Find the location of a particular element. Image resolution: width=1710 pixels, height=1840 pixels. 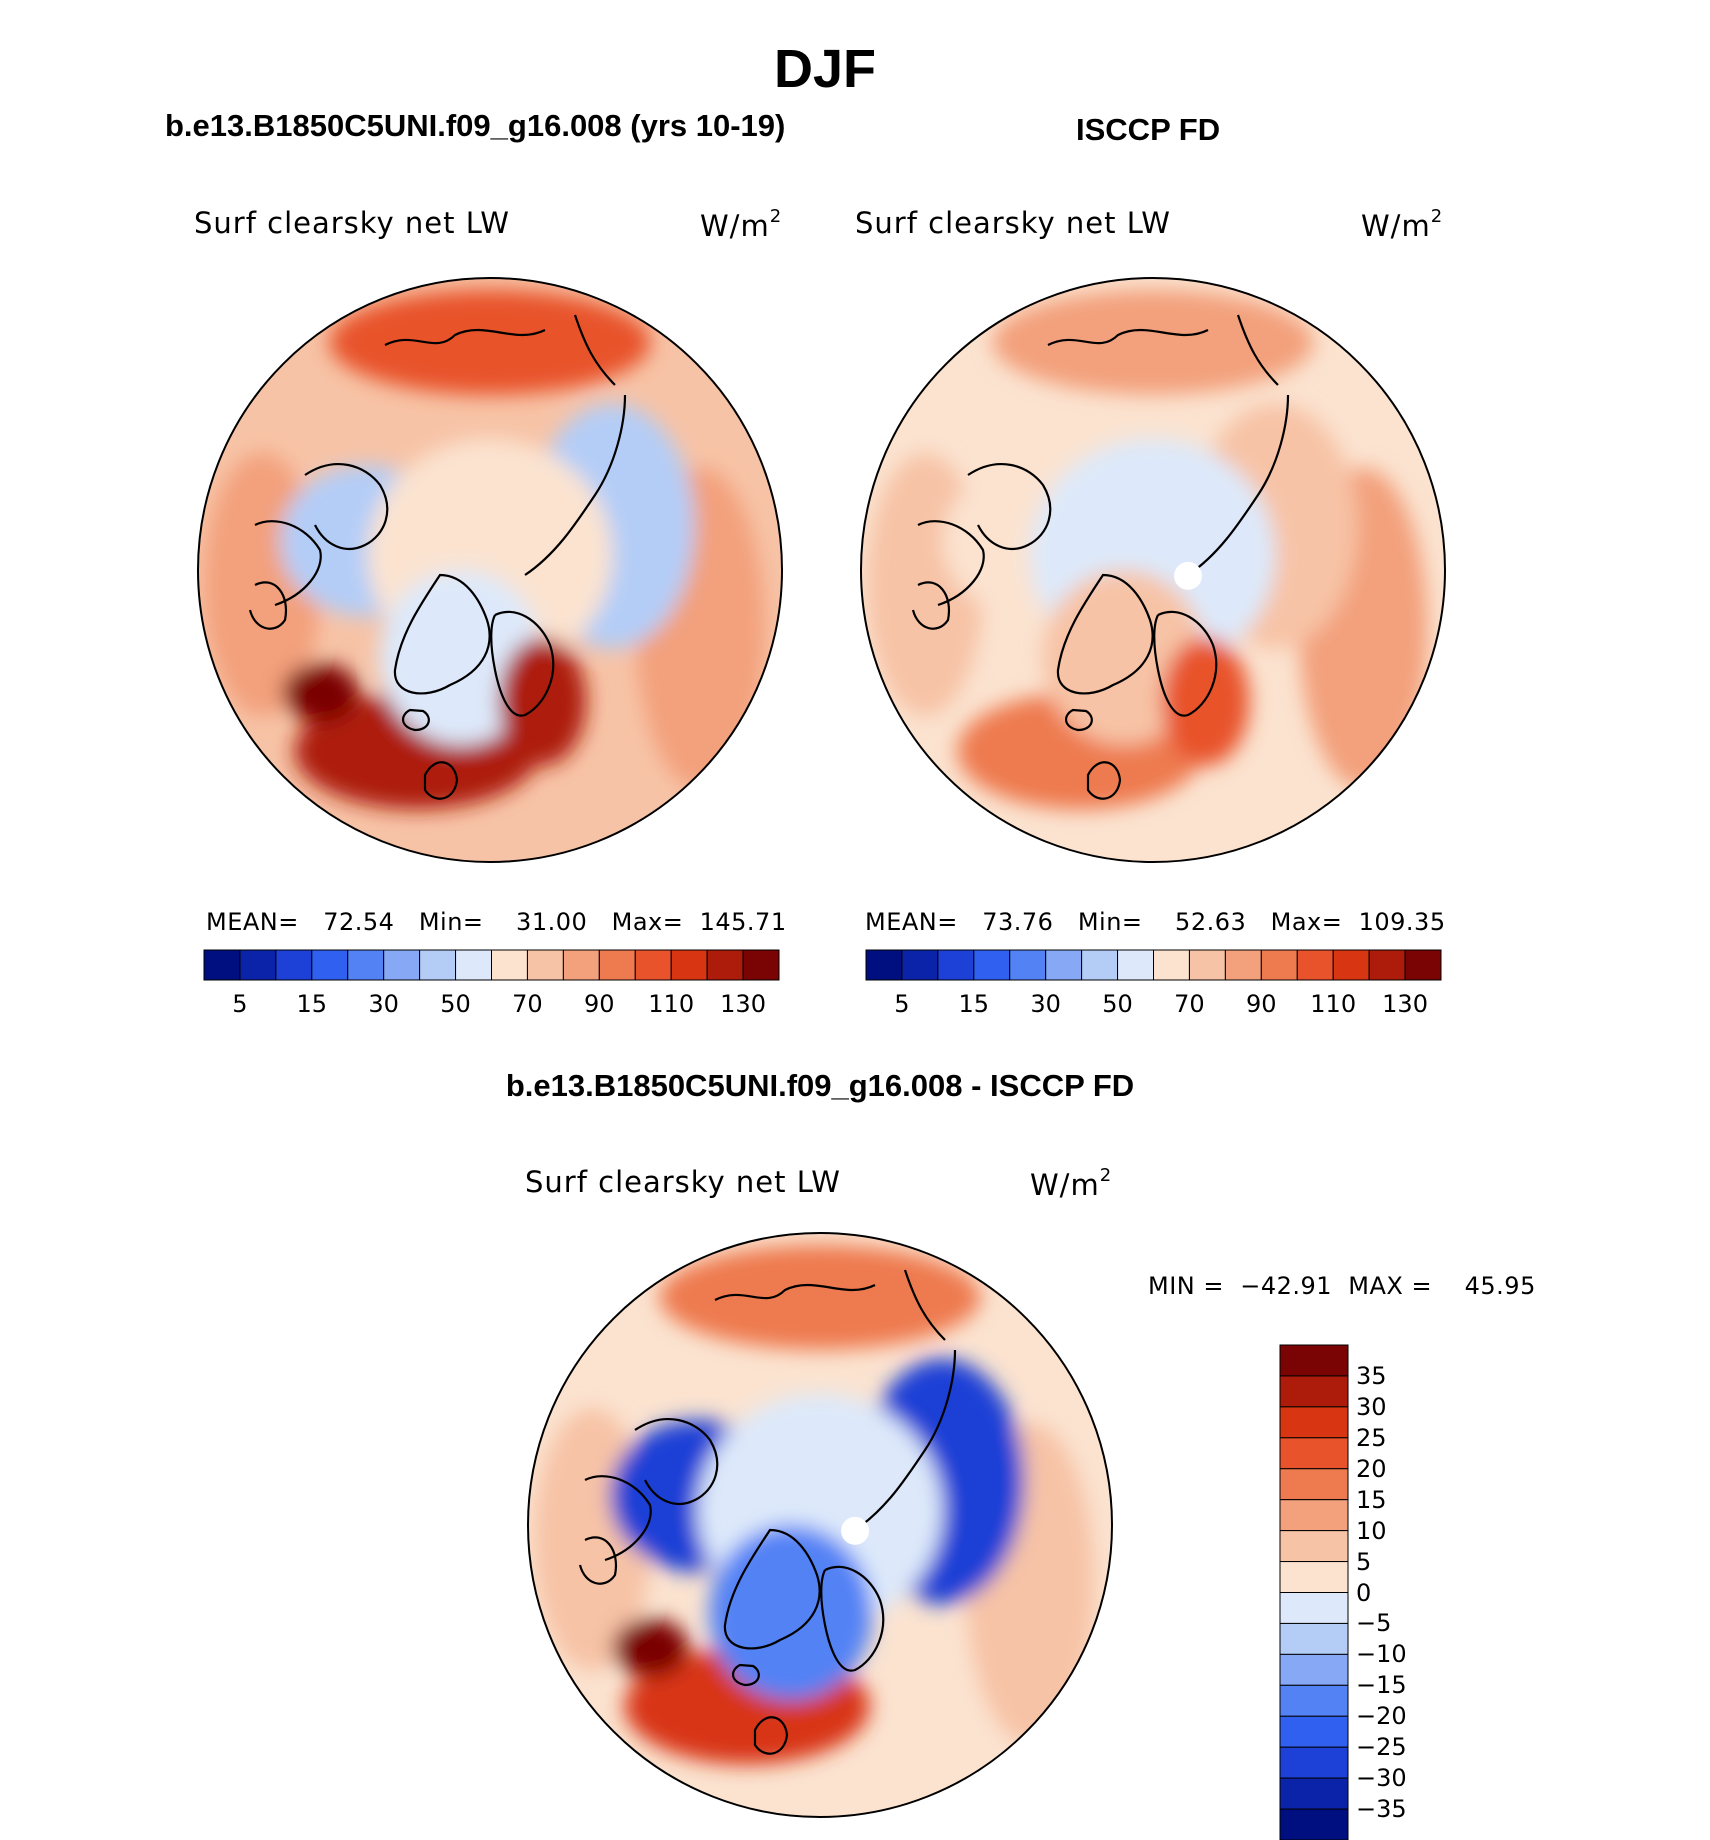

panel-2-stats: MEAN= 73.76 Min= 52.63 Max= 109.35 is located at coordinates (1155, 922).